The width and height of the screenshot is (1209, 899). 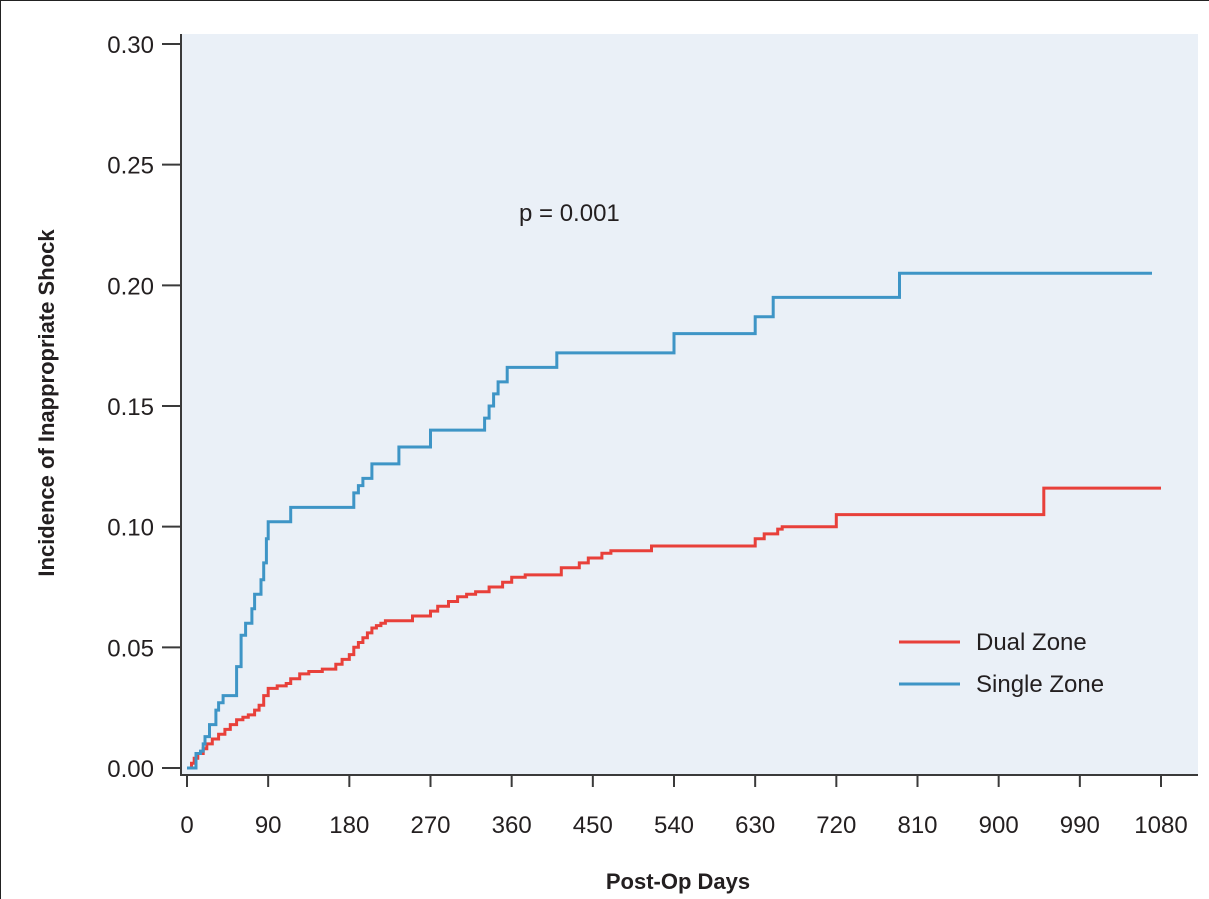 What do you see at coordinates (130, 769) in the screenshot?
I see `y-tick-label: 0.00` at bounding box center [130, 769].